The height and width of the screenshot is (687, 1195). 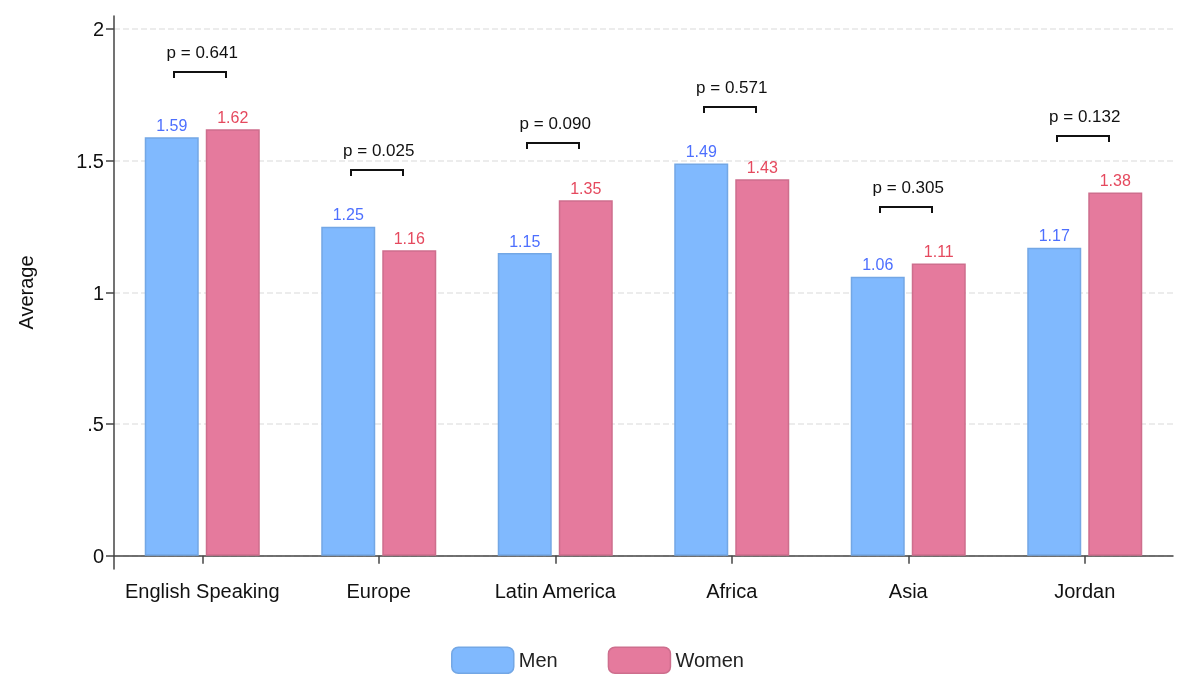 What do you see at coordinates (98, 555) in the screenshot?
I see `y-tick-label: 0` at bounding box center [98, 555].